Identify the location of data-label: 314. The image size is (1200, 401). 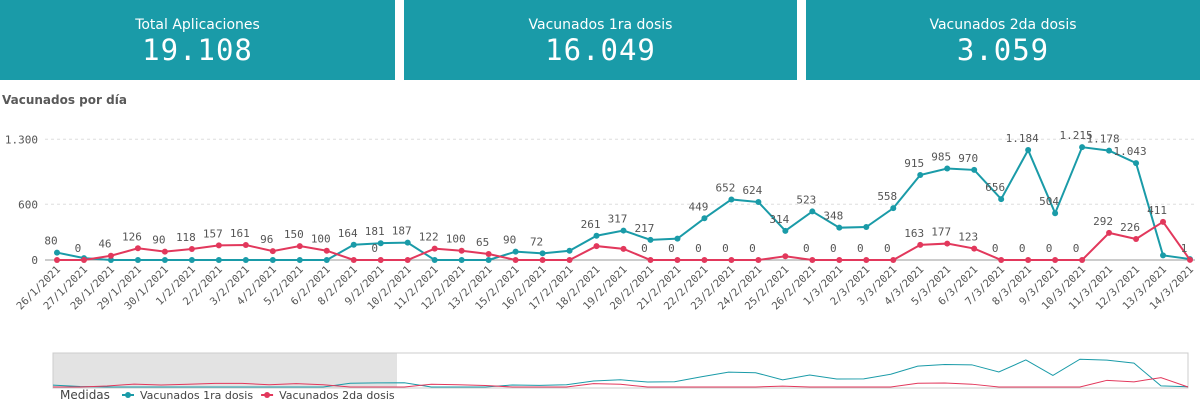
(779, 219).